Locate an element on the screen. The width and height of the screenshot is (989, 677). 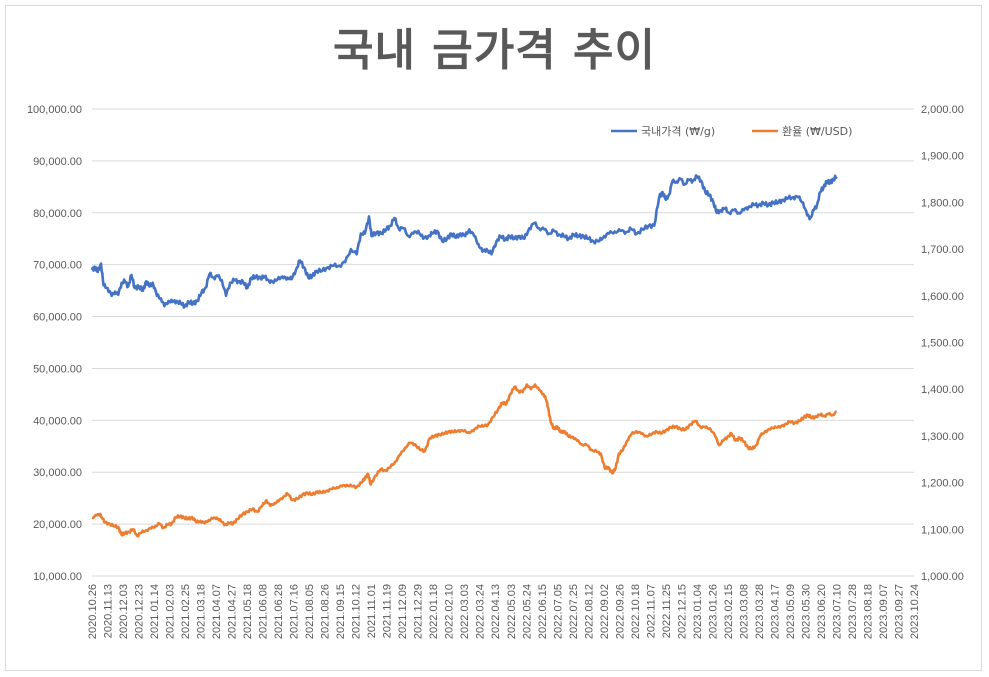
x-tick-label: 2023.01.26 is located at coordinates (713, 611).